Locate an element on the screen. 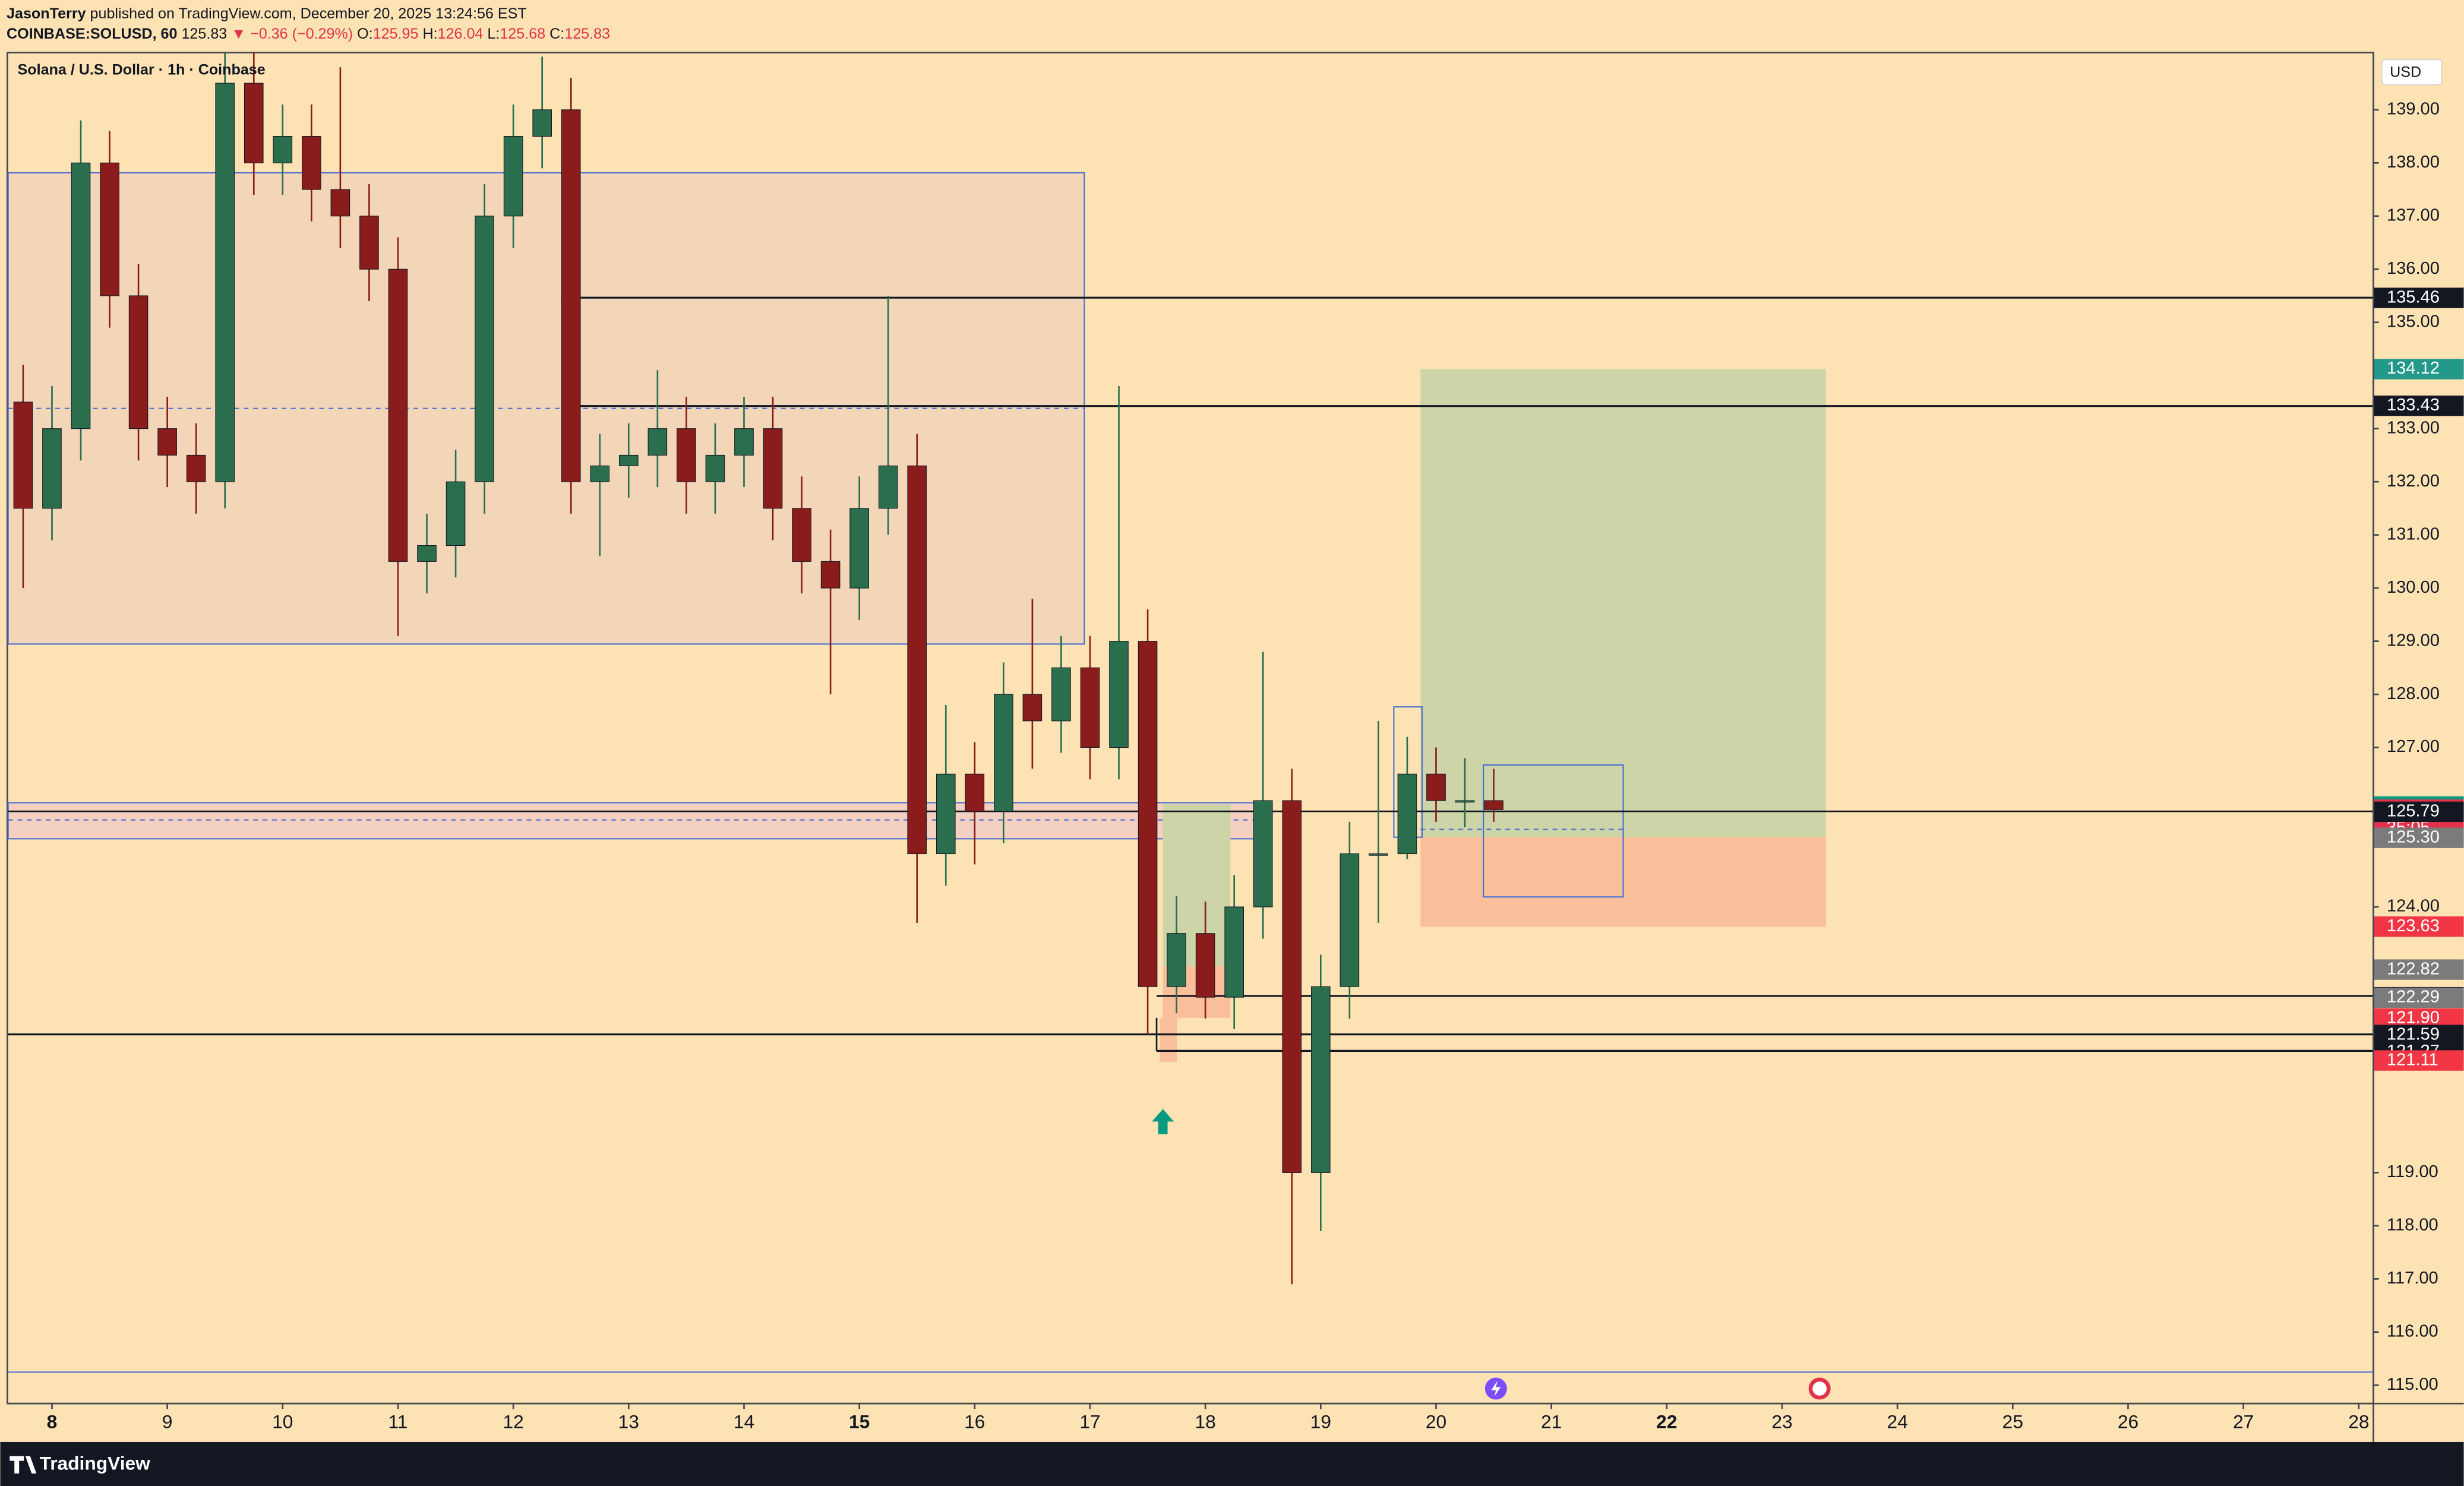  y-tick-label: 136.00 is located at coordinates (2414, 268).